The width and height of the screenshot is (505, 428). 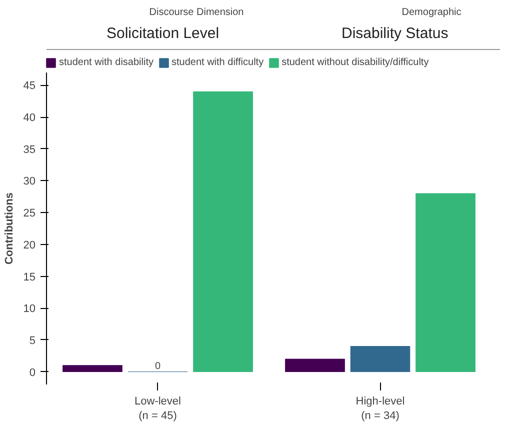 What do you see at coordinates (218, 62) in the screenshot?
I see `legend-label: student with difficulty` at bounding box center [218, 62].